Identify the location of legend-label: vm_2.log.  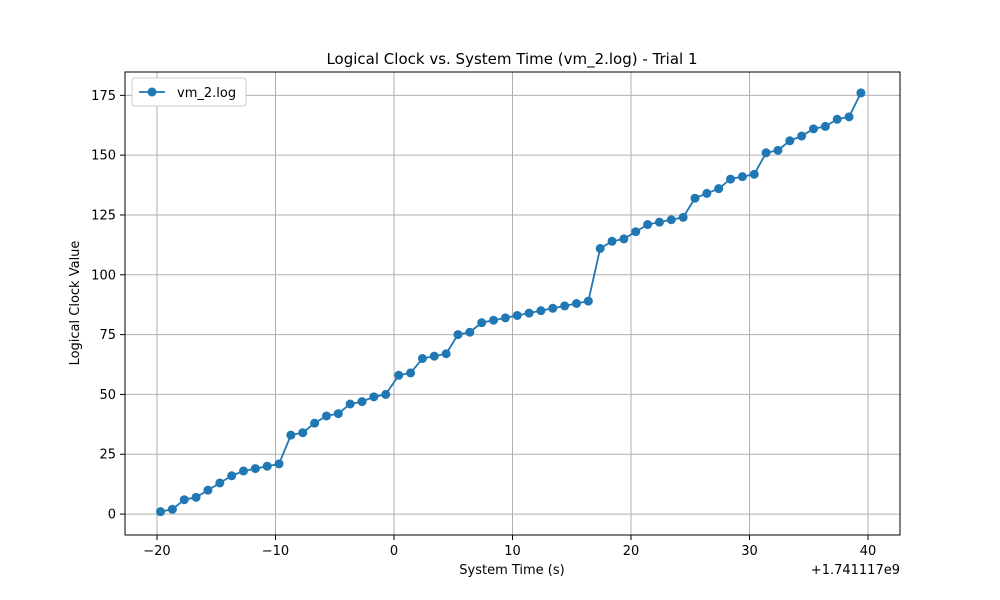
(206, 93).